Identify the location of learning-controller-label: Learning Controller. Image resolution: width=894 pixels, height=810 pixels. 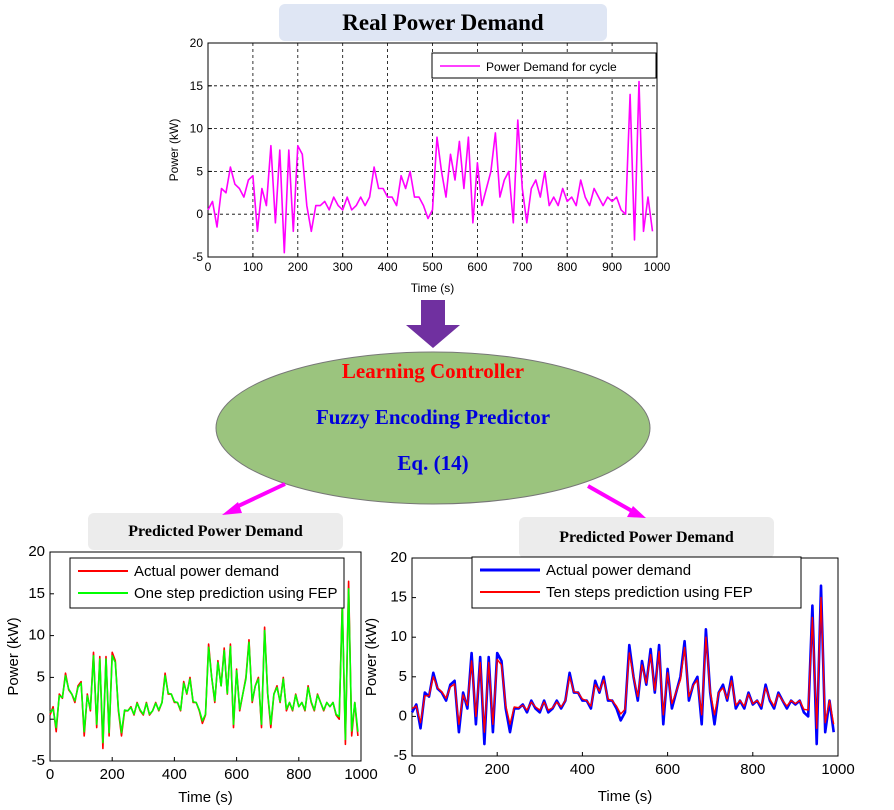
(433, 371).